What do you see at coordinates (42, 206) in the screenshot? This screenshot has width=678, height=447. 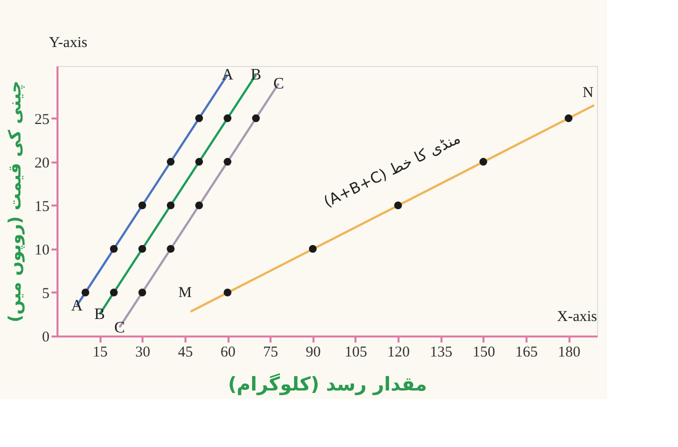 I see `y-tick-label: 15` at bounding box center [42, 206].